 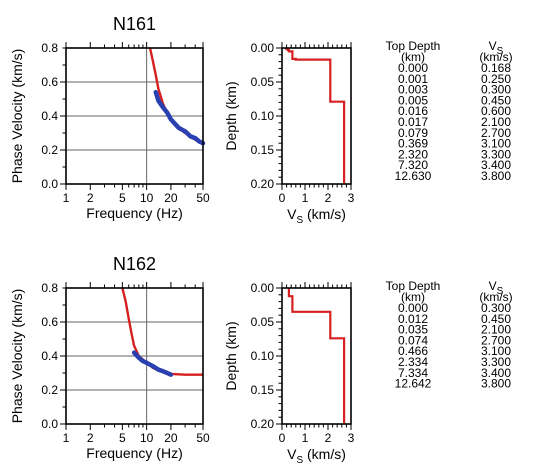 I want to click on n162-disp-ytick-label: 0.8, so click(x=49, y=288).